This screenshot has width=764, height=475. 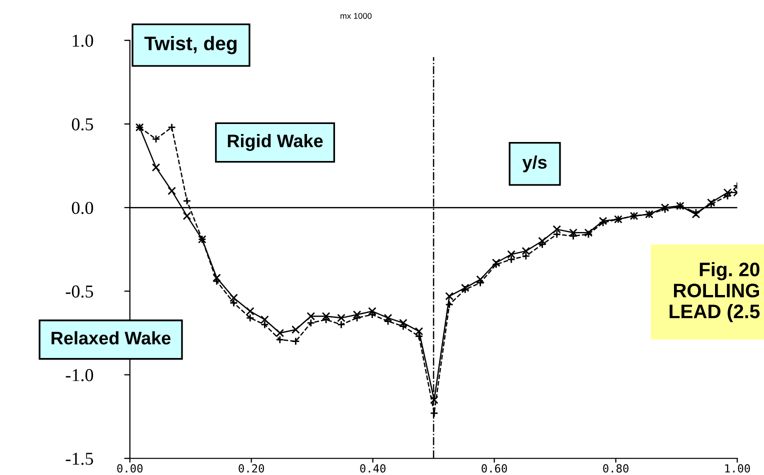 I want to click on x-tick-label: 1.00, so click(x=737, y=468).